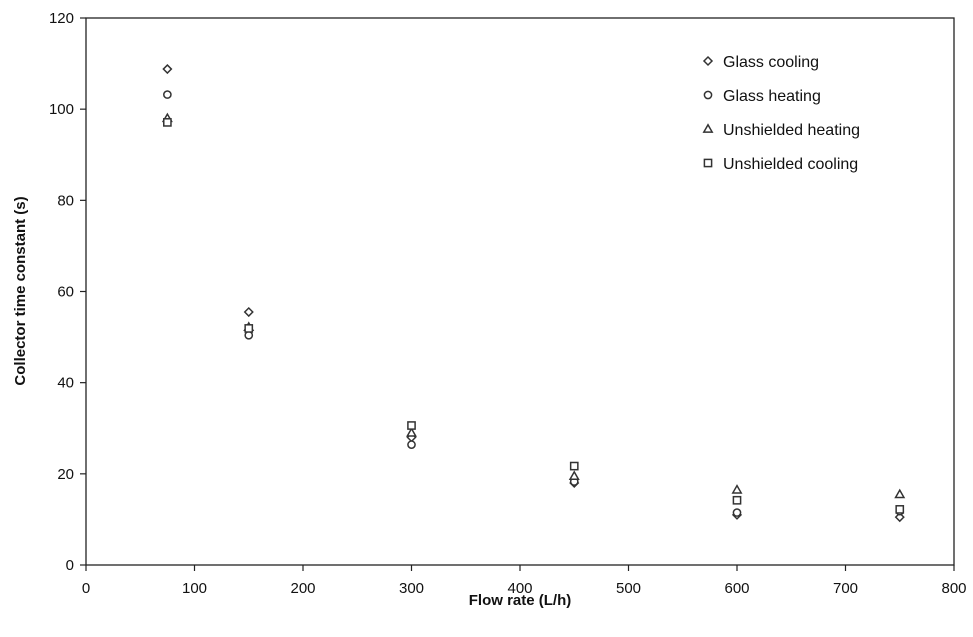 The width and height of the screenshot is (973, 637). Describe the element at coordinates (519, 588) in the screenshot. I see `x-tick-label: 400` at that location.